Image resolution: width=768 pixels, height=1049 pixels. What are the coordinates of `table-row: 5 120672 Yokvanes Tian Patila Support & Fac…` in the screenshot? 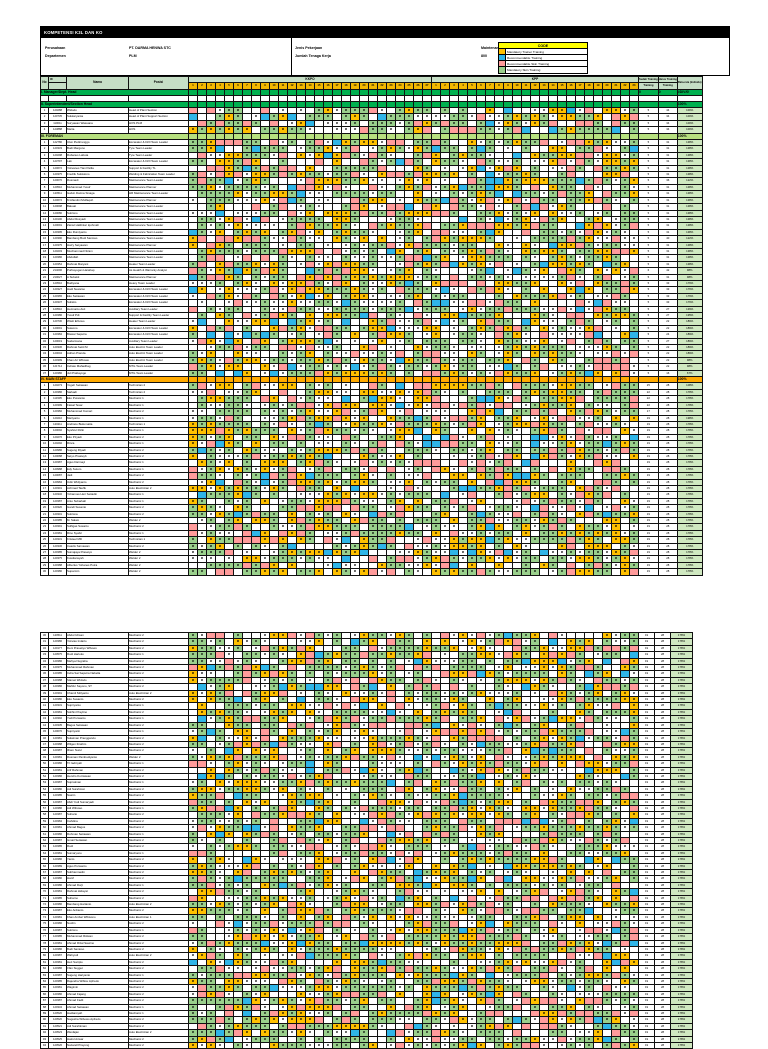 It's located at (371, 168).